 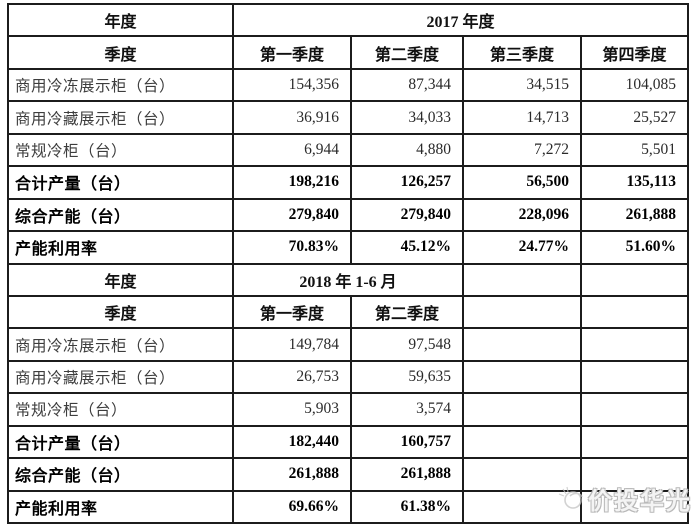 I want to click on value-cell: 126,257, so click(x=407, y=182).